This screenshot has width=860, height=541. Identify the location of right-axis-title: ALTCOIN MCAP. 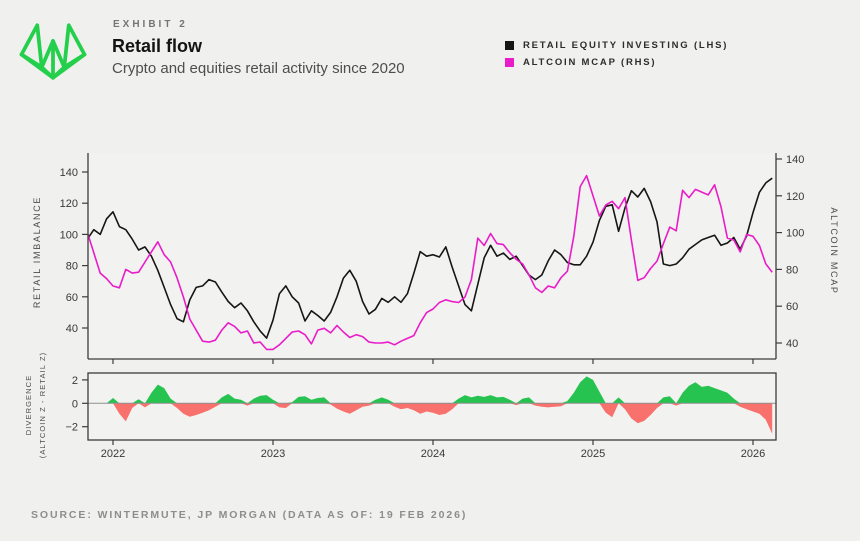
(834, 250).